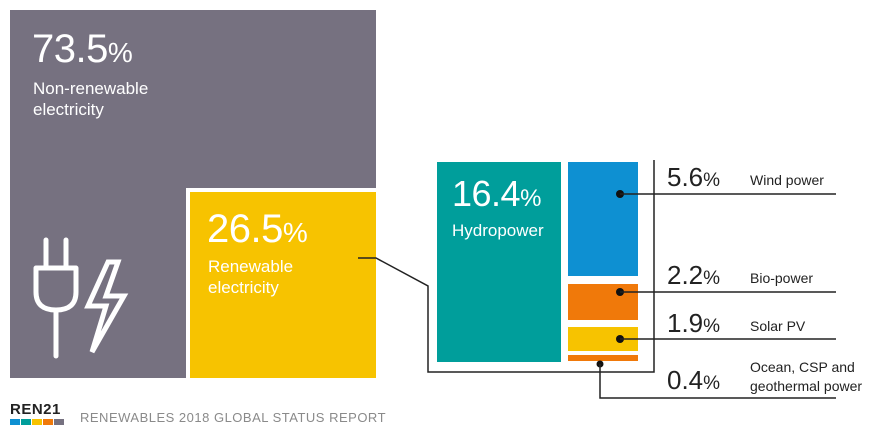  I want to click on lightning-bolt-icon, so click(106, 306).